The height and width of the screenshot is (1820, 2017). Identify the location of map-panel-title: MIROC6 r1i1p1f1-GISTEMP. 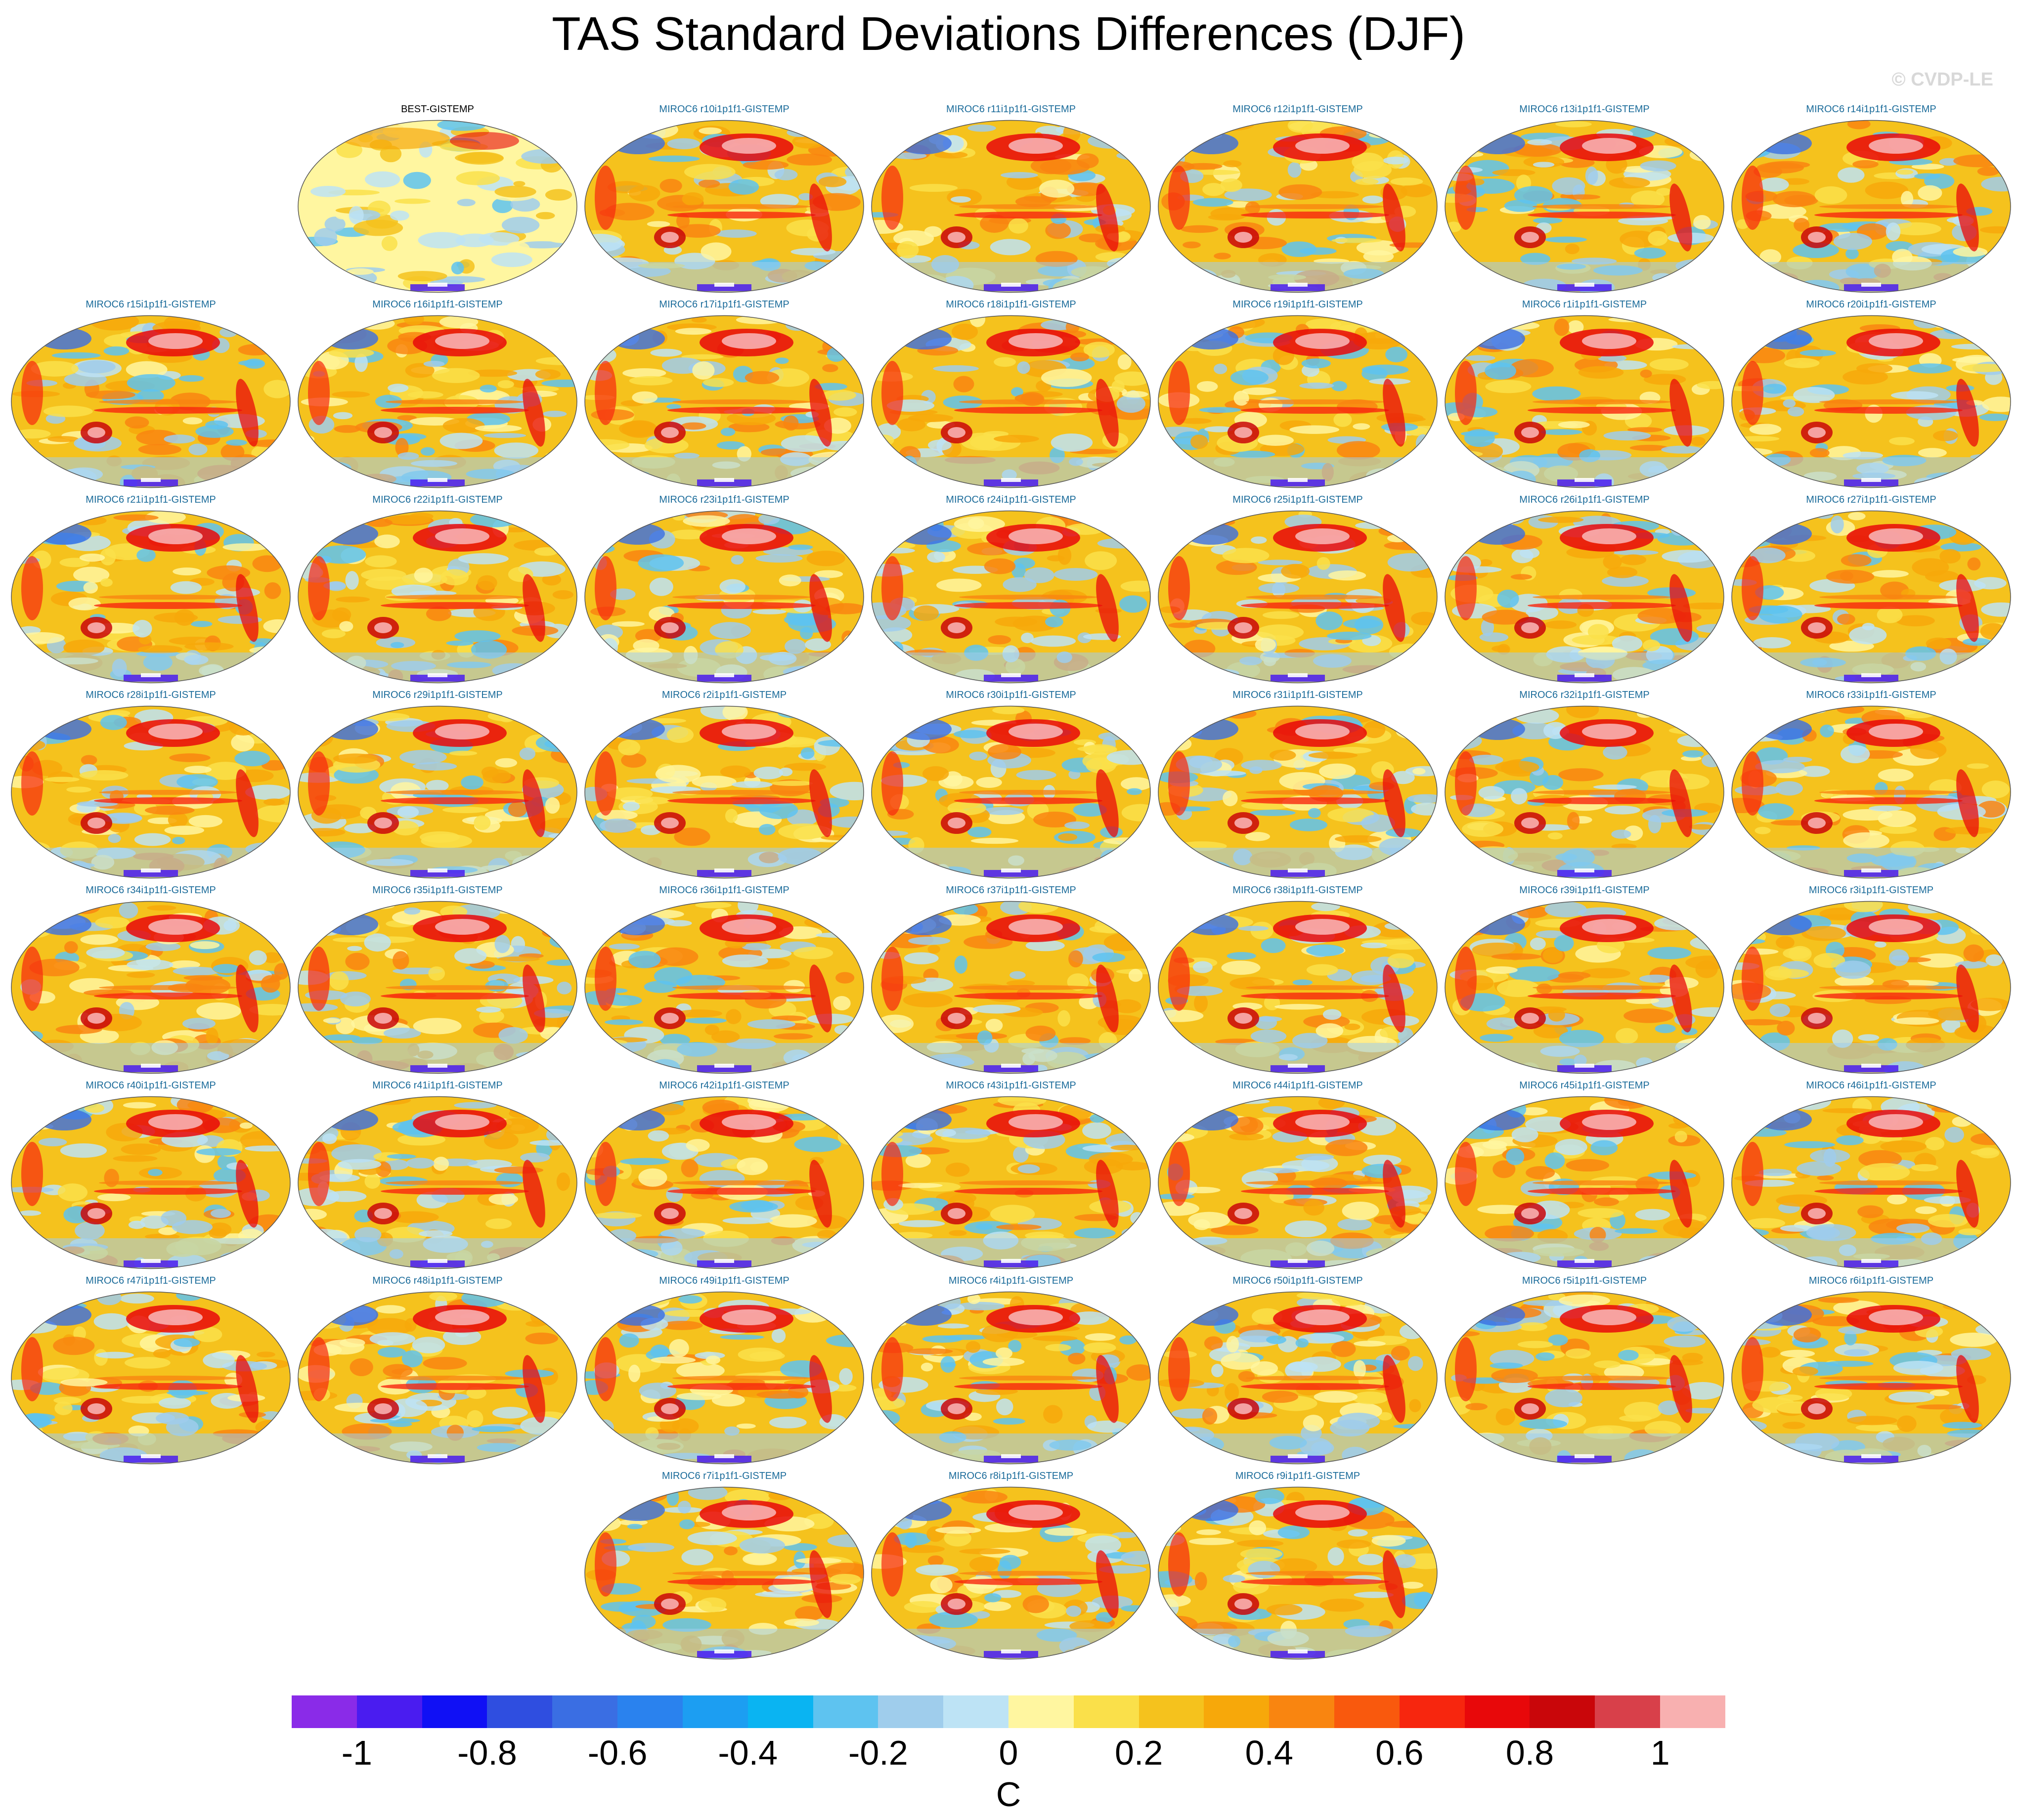
(1584, 304).